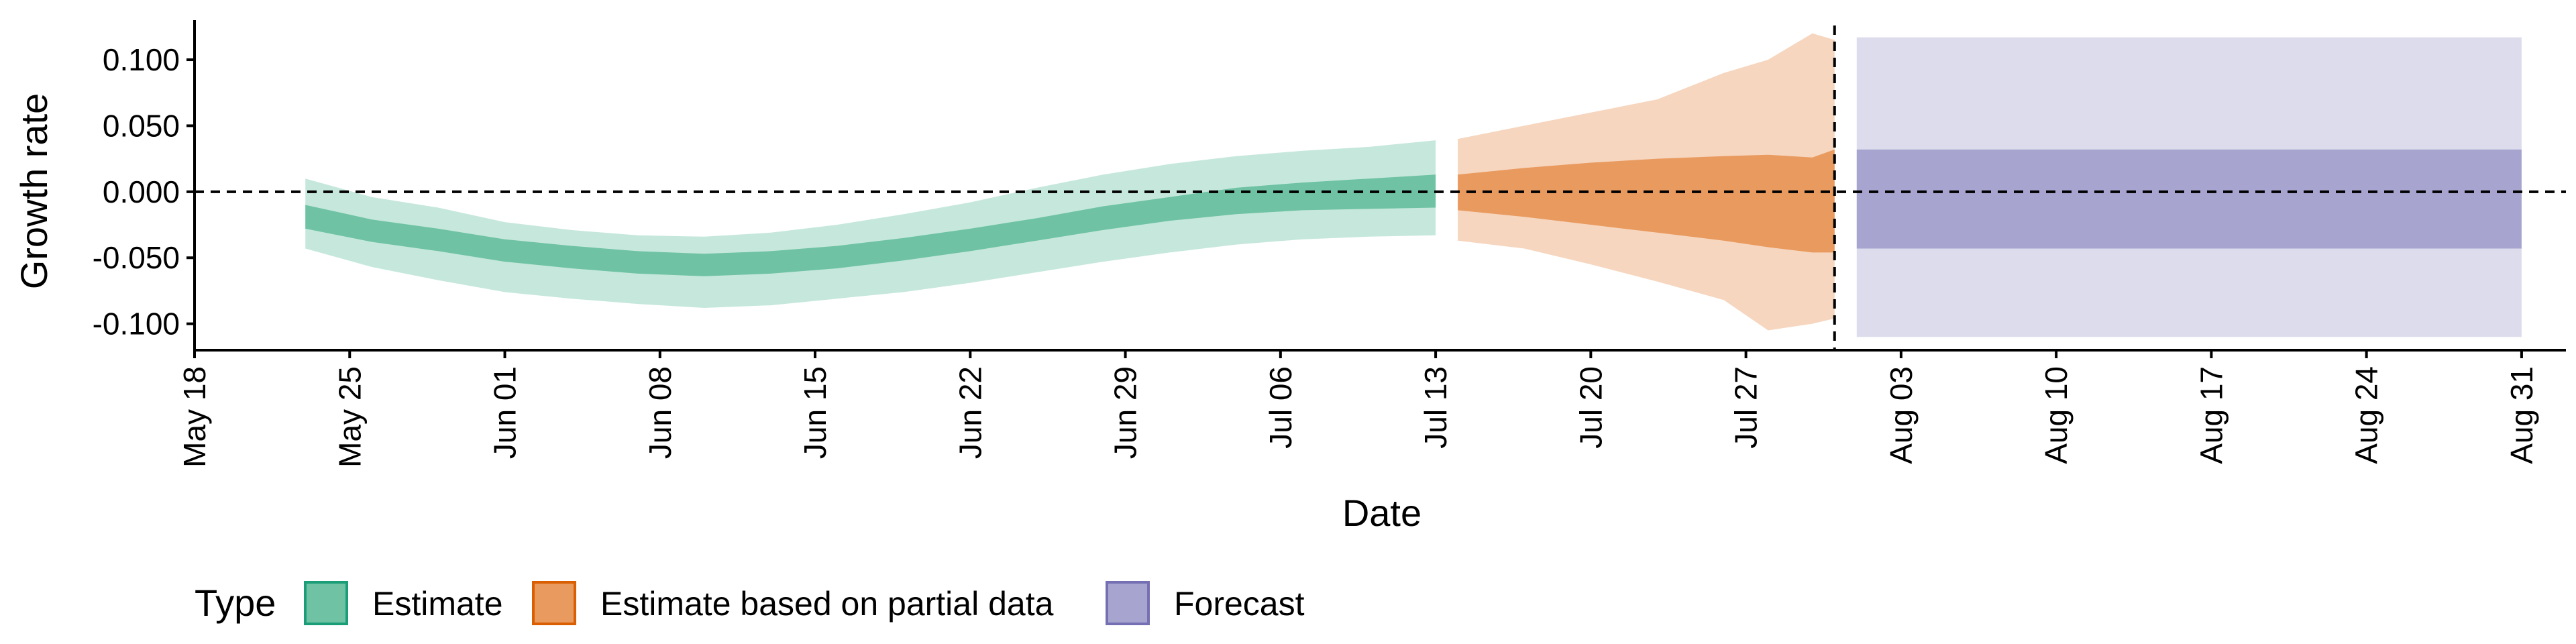  What do you see at coordinates (2366, 415) in the screenshot?
I see `x-tick-label: Aug 24` at bounding box center [2366, 415].